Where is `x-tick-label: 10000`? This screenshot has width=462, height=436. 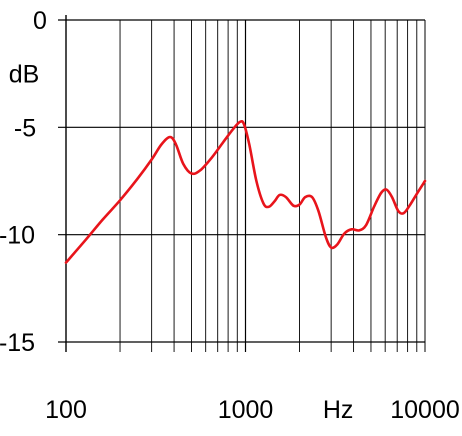 x-tick-label: 10000 is located at coordinates (425, 410).